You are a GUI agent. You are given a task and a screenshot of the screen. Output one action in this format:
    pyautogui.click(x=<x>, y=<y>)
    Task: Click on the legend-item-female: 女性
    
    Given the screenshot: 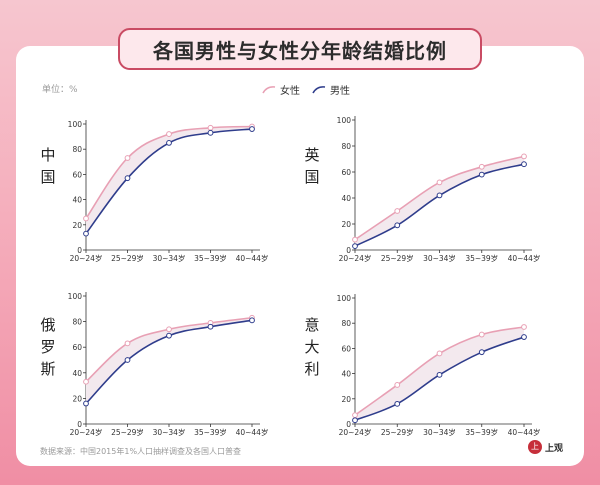 What is the action you would take?
    pyautogui.click(x=281, y=89)
    